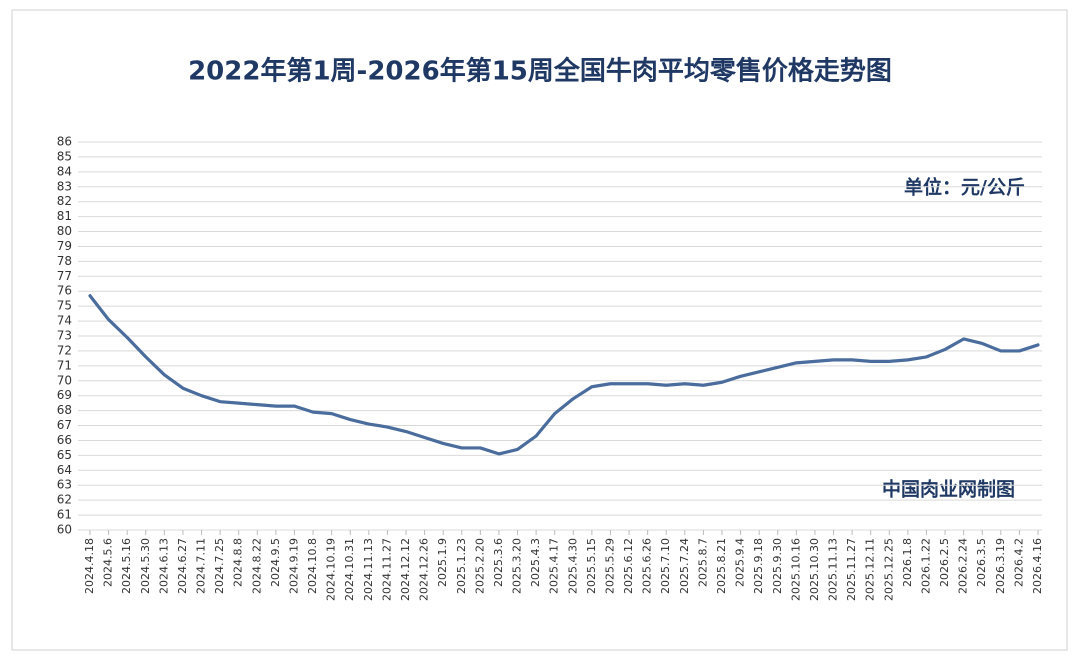 The width and height of the screenshot is (1079, 659). I want to click on x-tick-label: 2024.7.25, so click(219, 566).